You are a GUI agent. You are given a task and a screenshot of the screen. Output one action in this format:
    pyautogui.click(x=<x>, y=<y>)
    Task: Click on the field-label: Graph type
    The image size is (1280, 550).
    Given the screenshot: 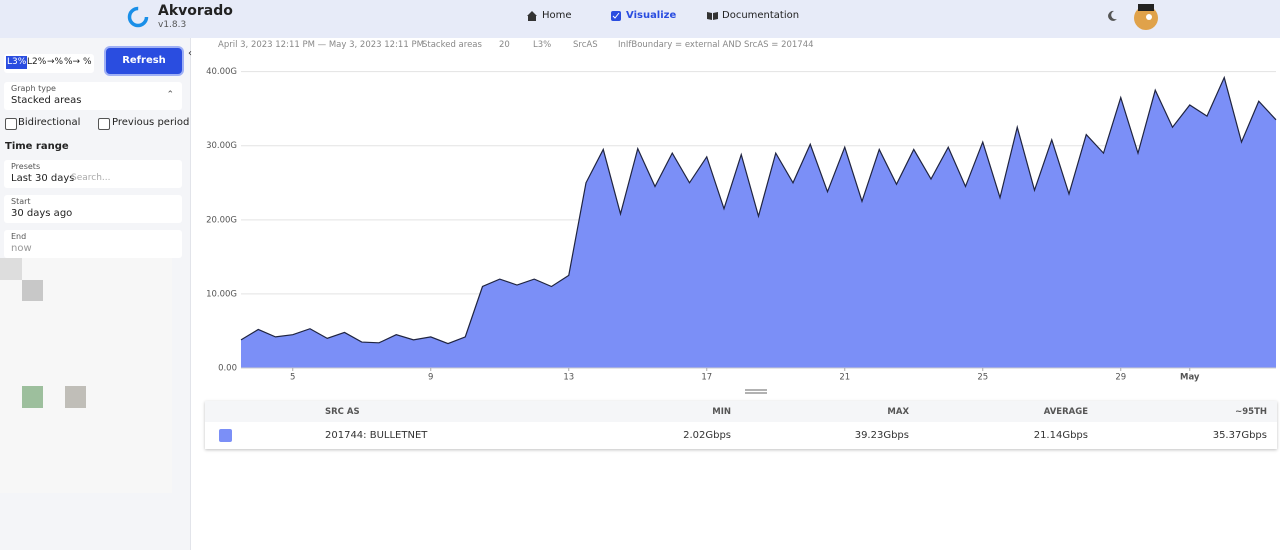 What is the action you would take?
    pyautogui.click(x=33, y=88)
    